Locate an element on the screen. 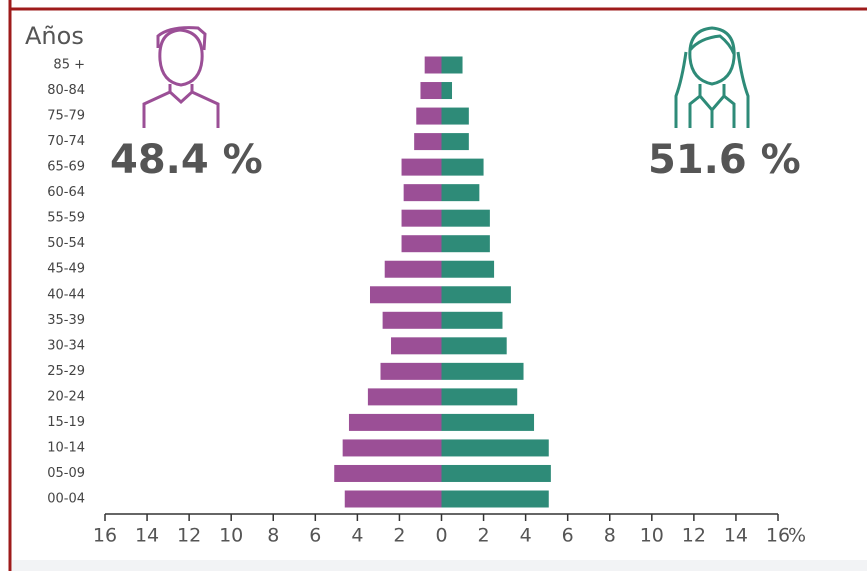 This screenshot has height=571, width=867. x-axis-label: % is located at coordinates (797, 536).